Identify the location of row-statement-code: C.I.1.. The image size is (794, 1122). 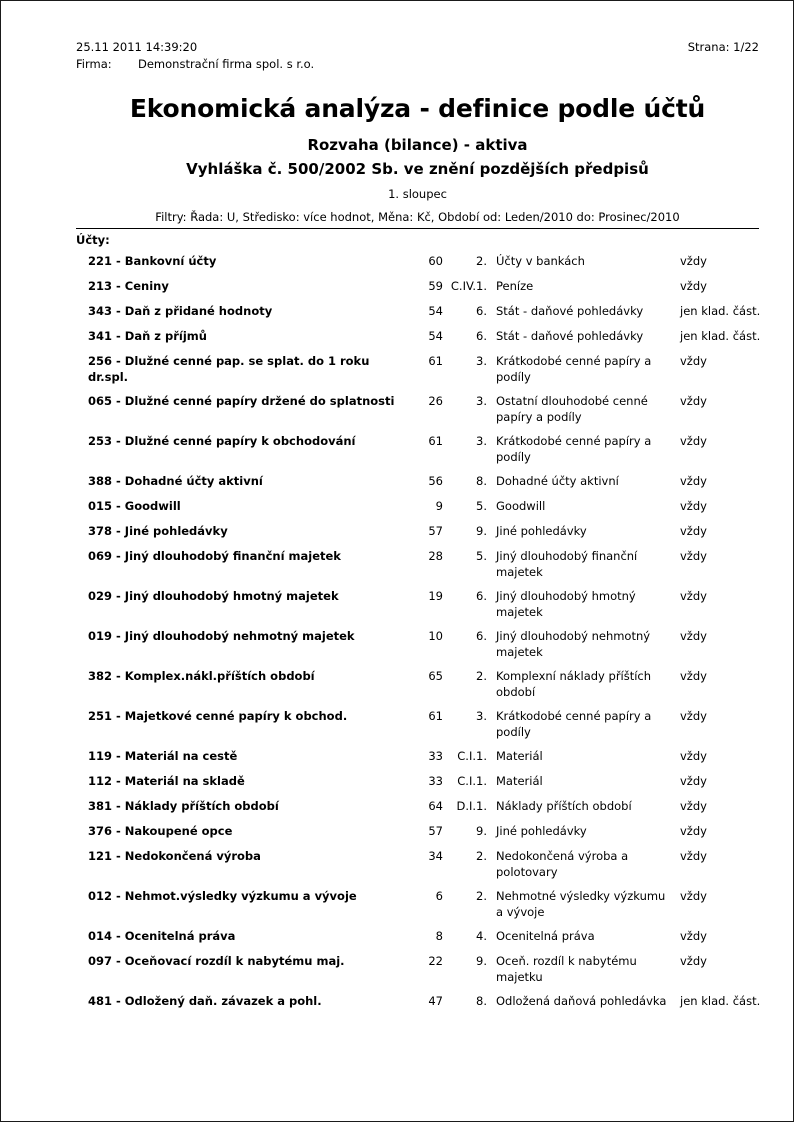
(472, 781).